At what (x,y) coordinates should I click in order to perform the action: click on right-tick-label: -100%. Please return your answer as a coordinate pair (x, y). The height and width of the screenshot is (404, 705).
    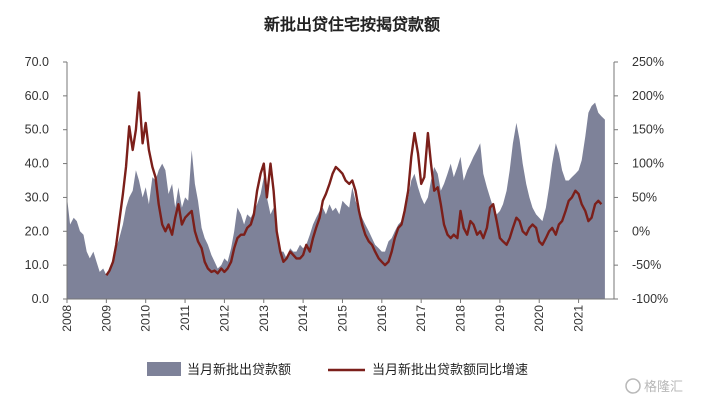
    Looking at the image, I should click on (650, 299).